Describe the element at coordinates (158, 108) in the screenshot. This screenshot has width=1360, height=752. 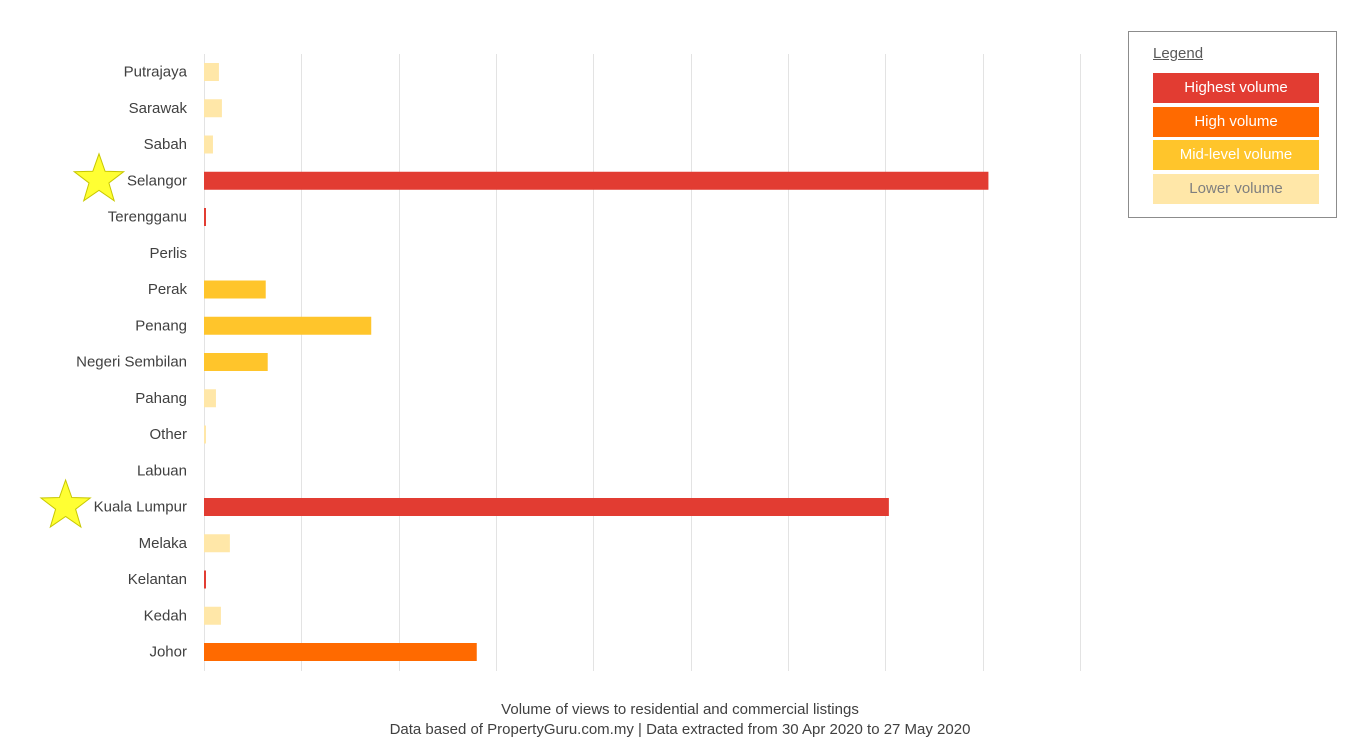
I see `tick-label-sarawak: Sarawak` at that location.